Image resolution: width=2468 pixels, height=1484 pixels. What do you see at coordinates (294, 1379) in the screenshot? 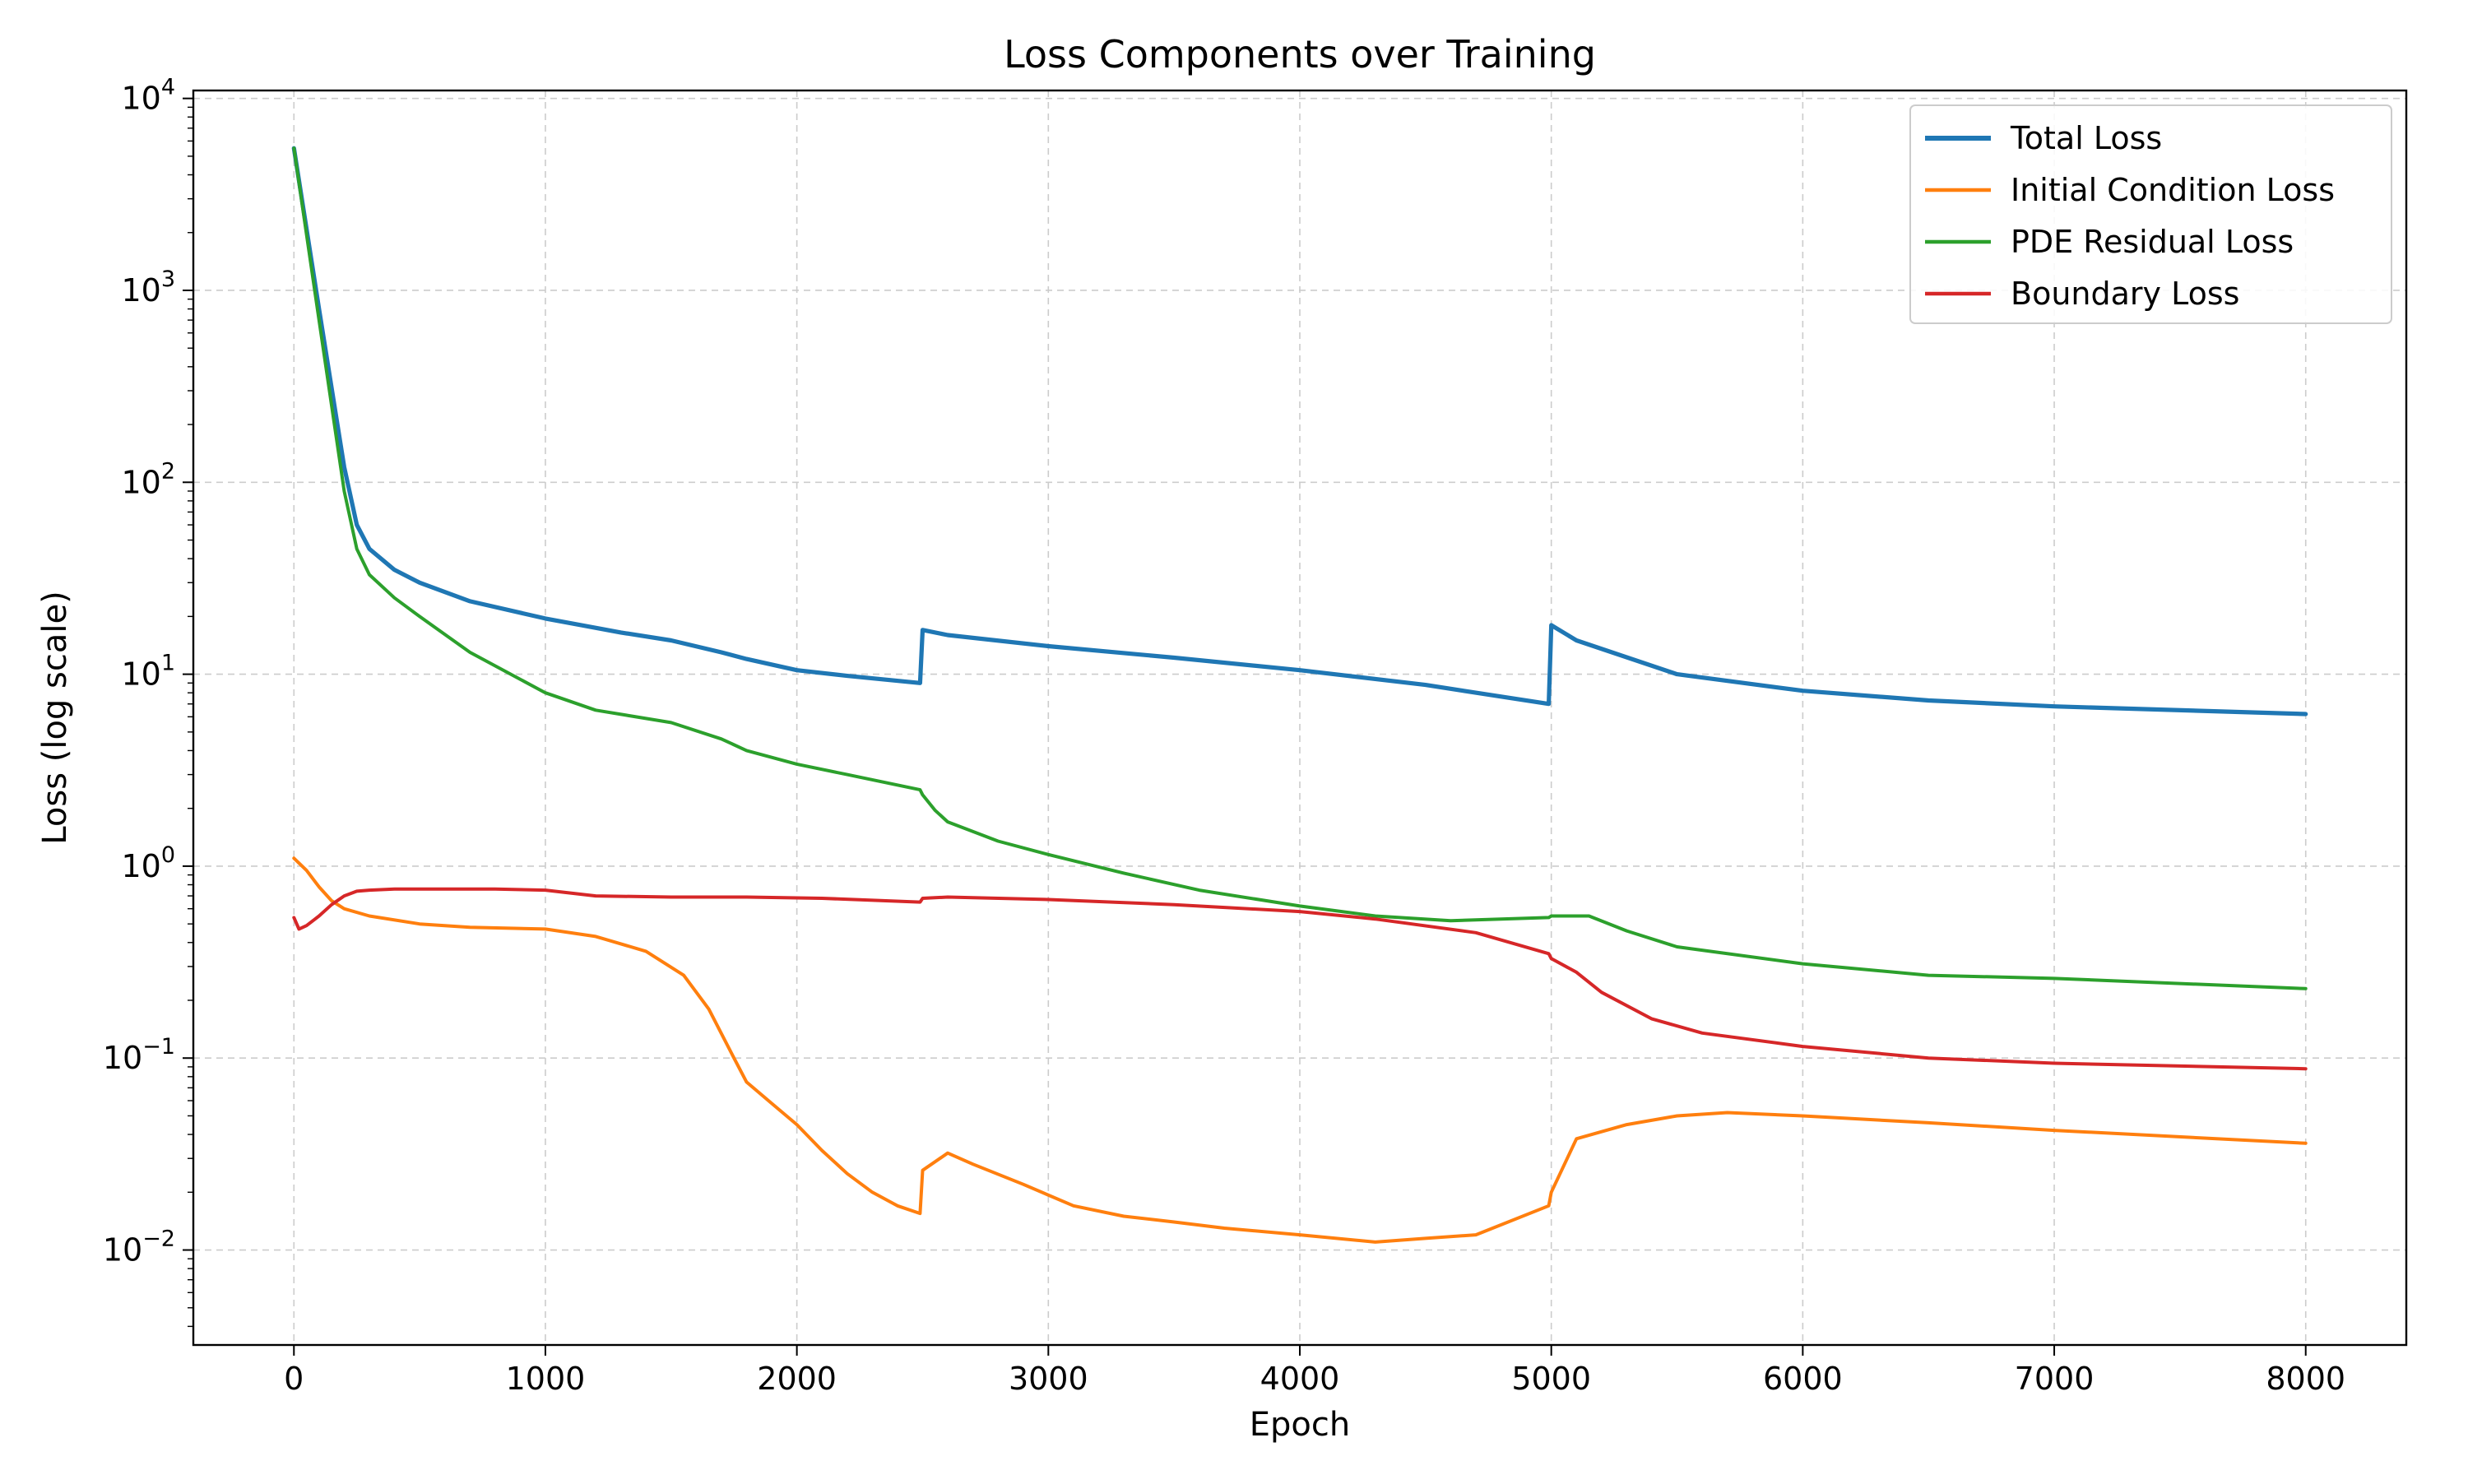
I see `x-tick-label: 0` at bounding box center [294, 1379].